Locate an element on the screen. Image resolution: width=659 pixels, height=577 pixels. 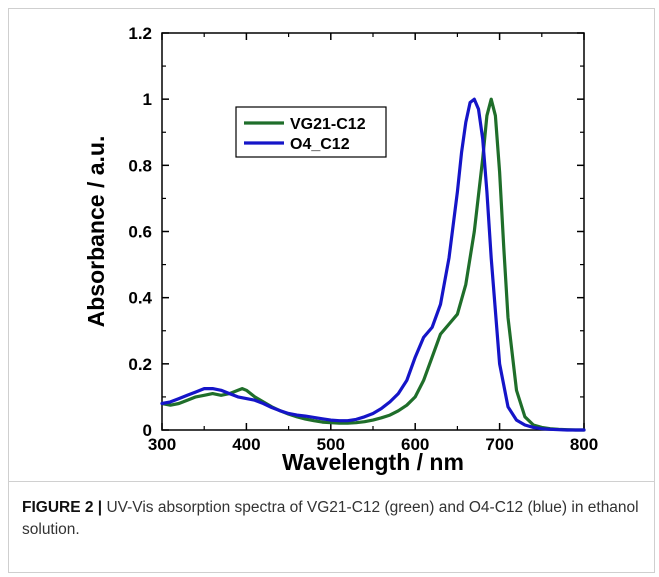
x-tick-label: 500 is located at coordinates (331, 444).